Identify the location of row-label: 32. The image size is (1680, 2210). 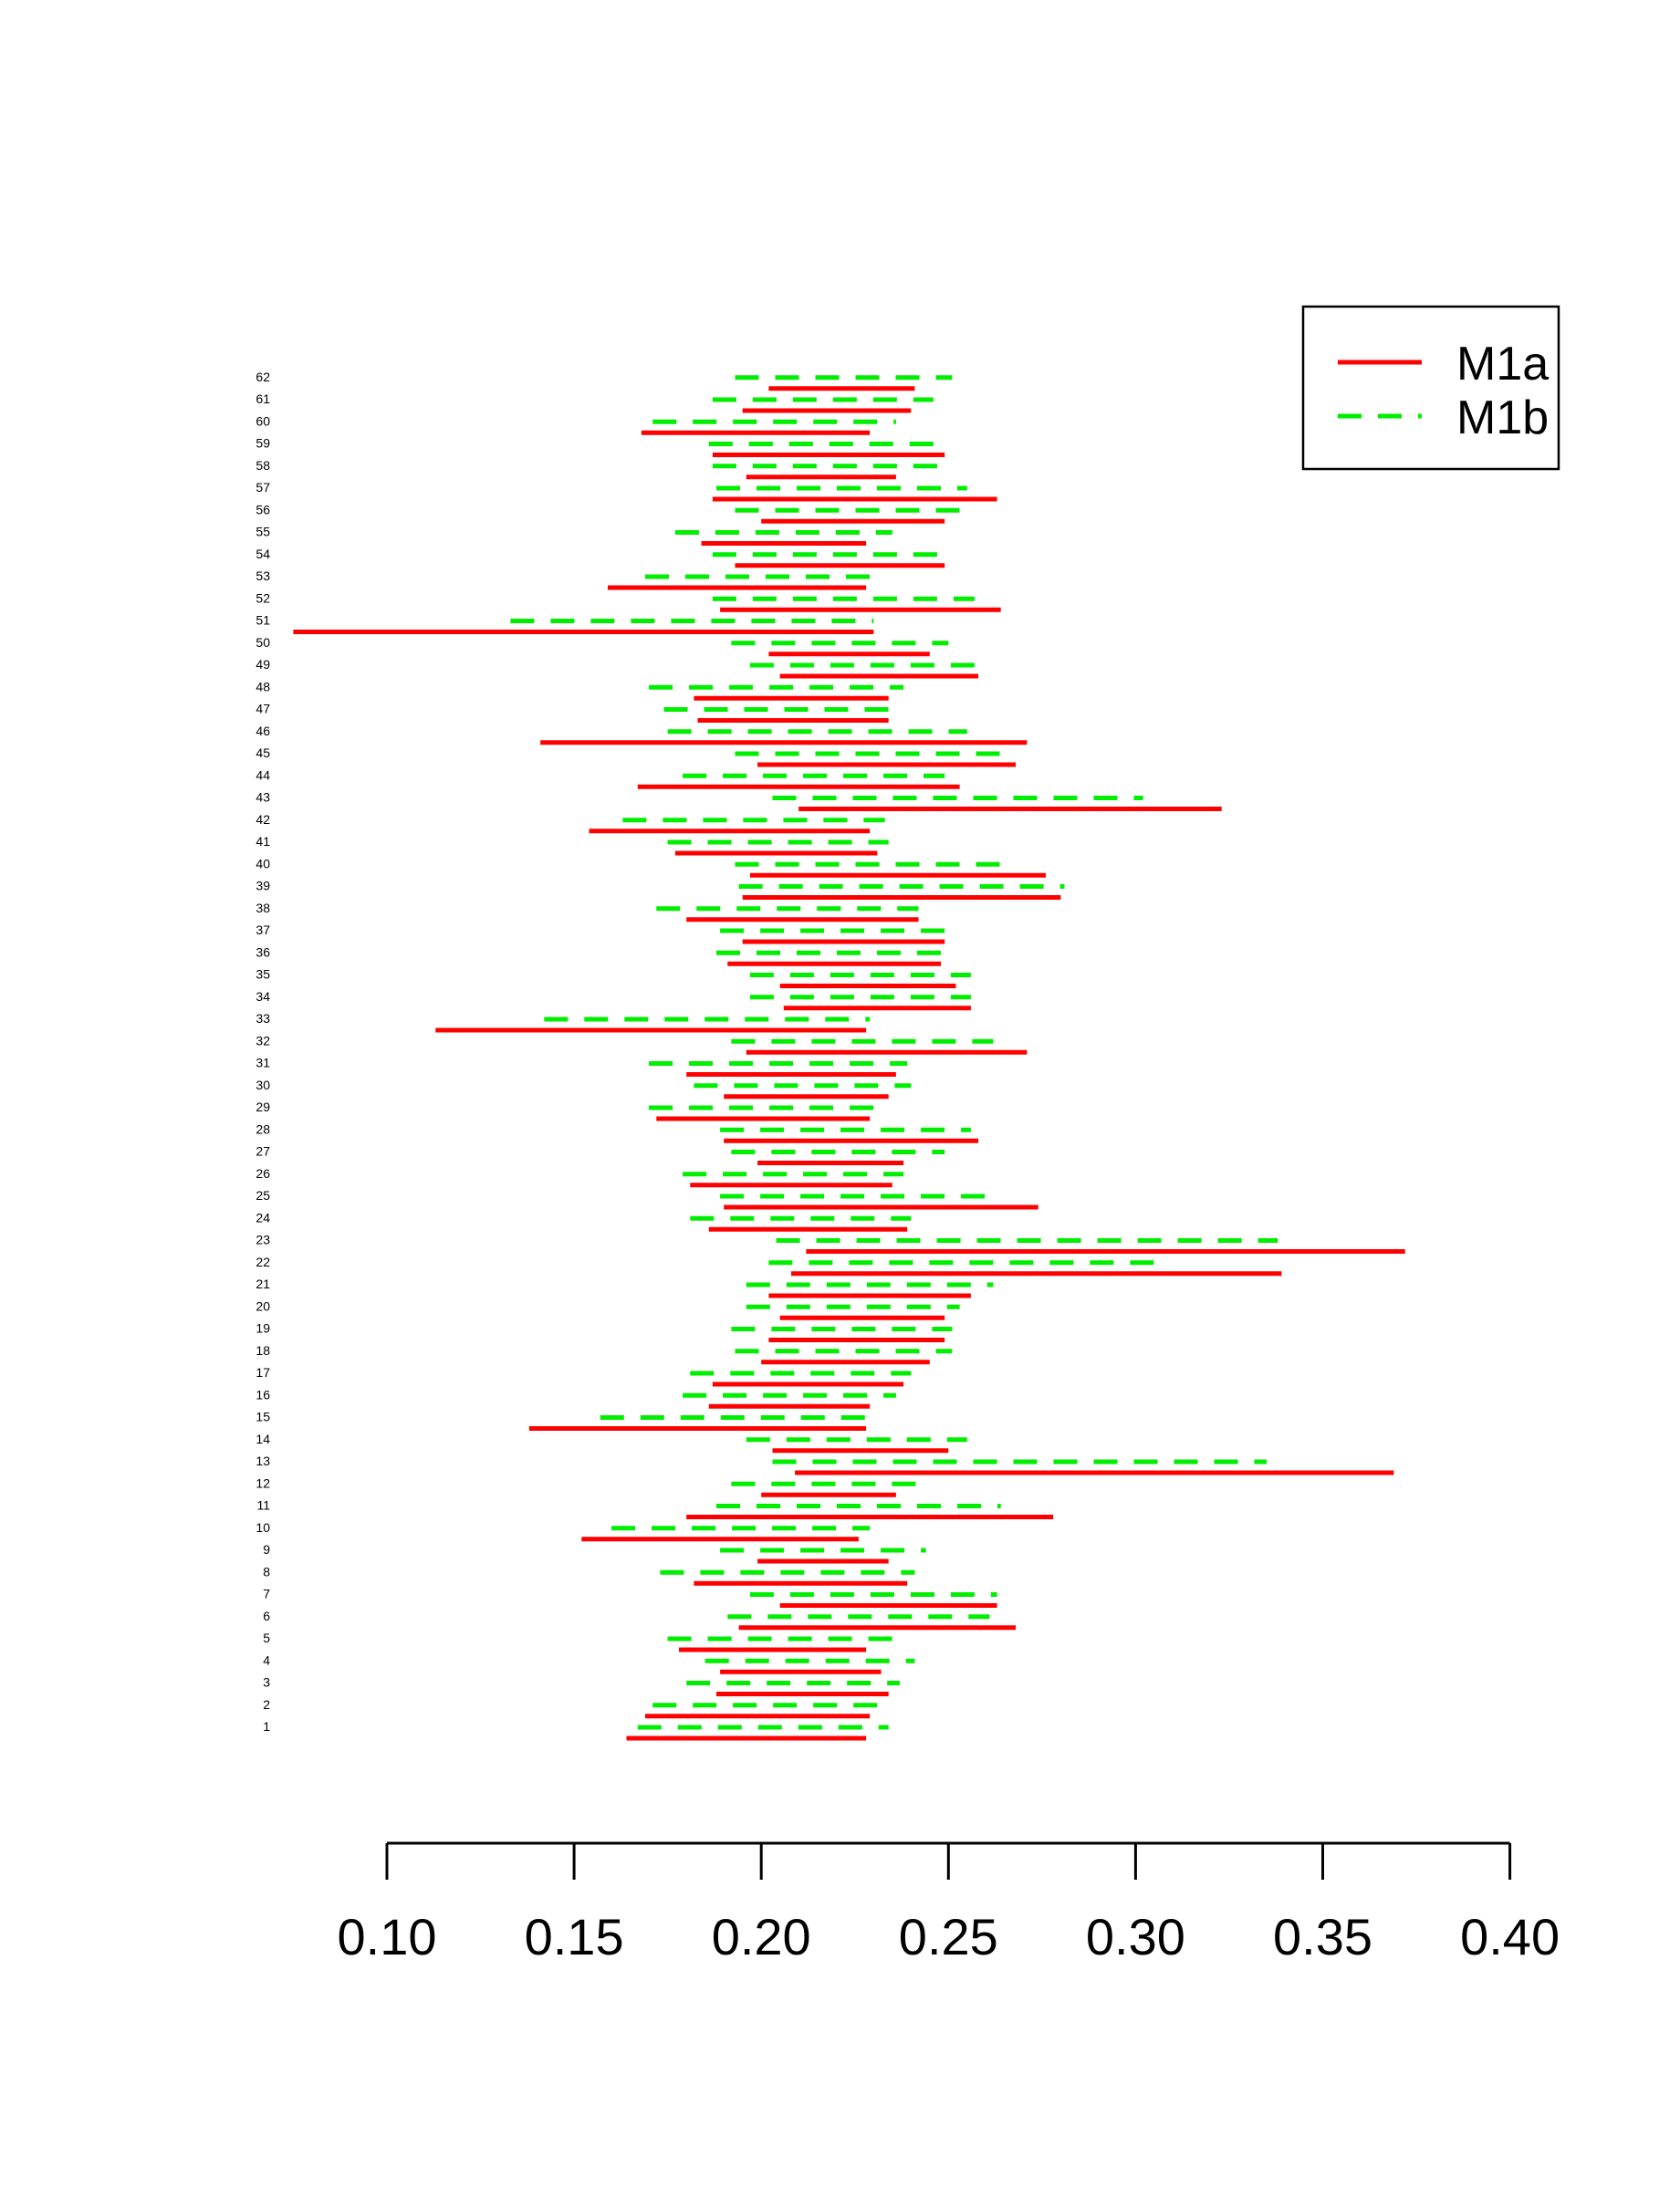
(263, 1040).